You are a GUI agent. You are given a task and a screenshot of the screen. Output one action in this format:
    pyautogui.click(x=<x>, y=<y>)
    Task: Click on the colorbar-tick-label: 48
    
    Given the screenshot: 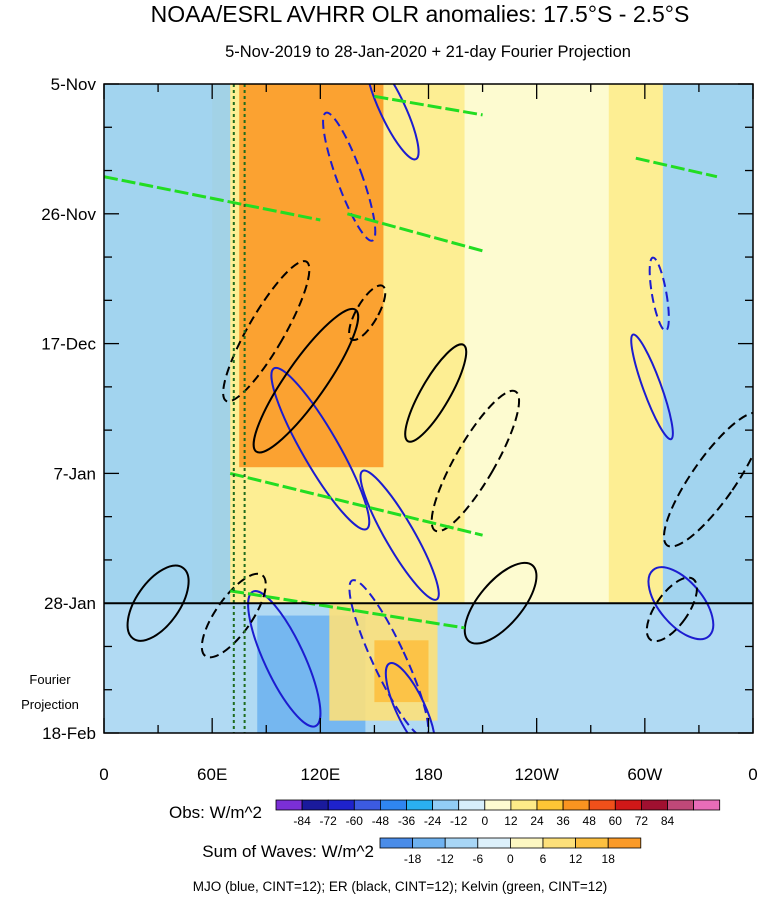 What is the action you would take?
    pyautogui.click(x=590, y=821)
    